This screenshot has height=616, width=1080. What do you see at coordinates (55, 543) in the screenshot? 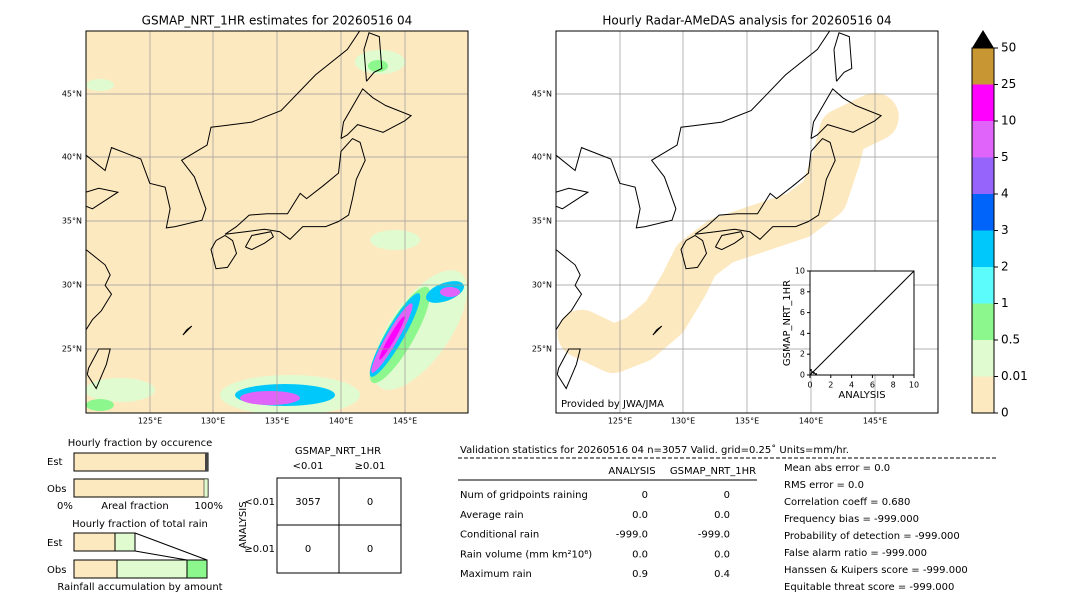
I see `row-label: Est` at bounding box center [55, 543].